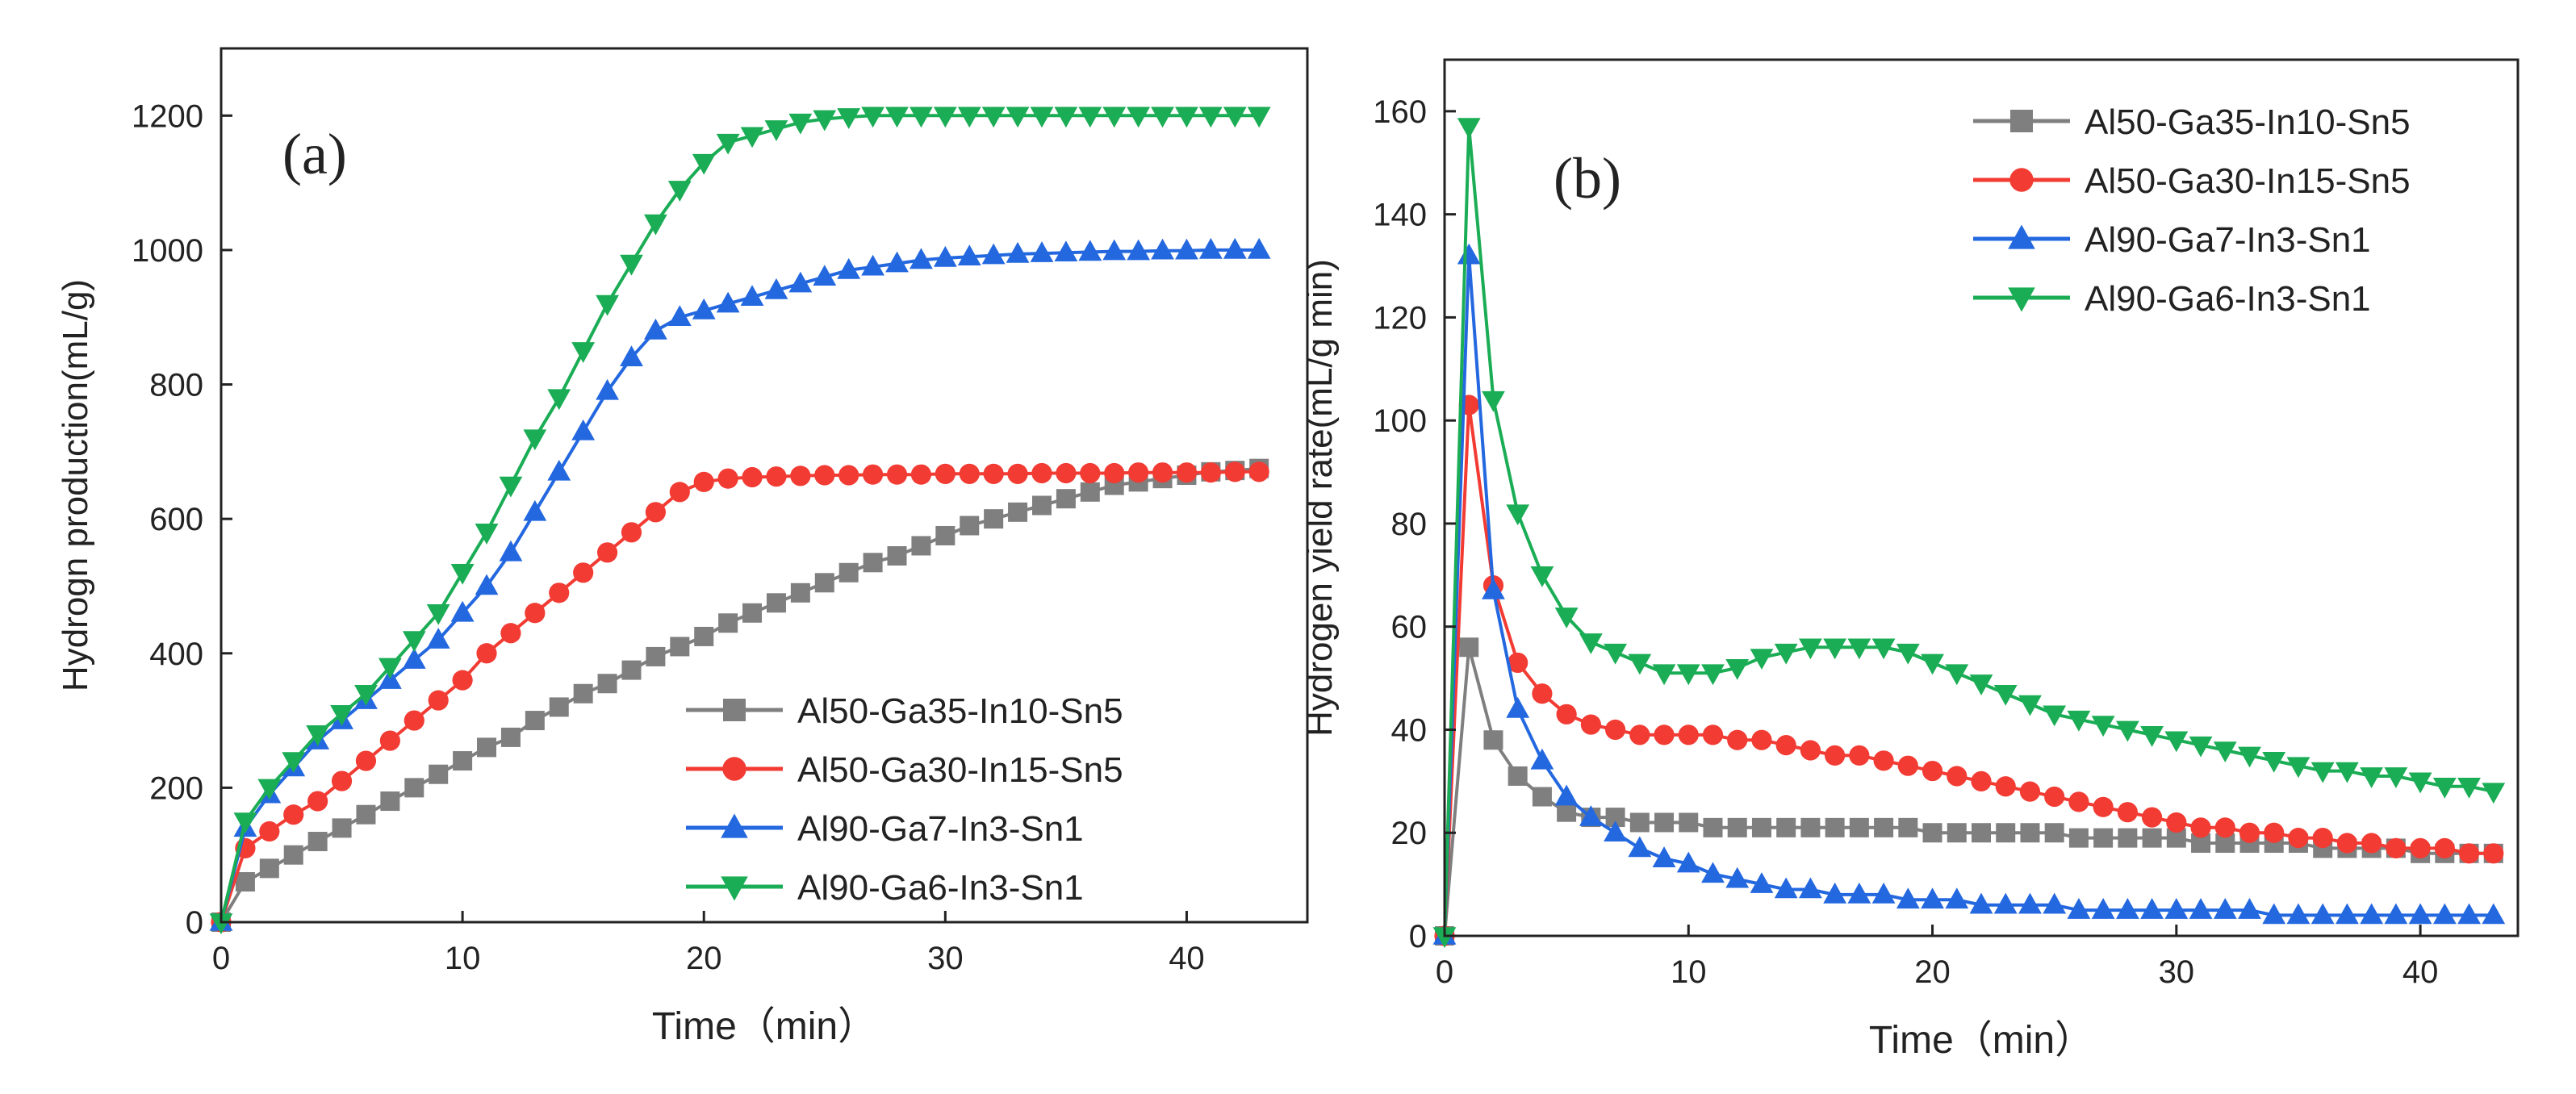  I want to click on panel-a-legend-marker, so click(734, 710).